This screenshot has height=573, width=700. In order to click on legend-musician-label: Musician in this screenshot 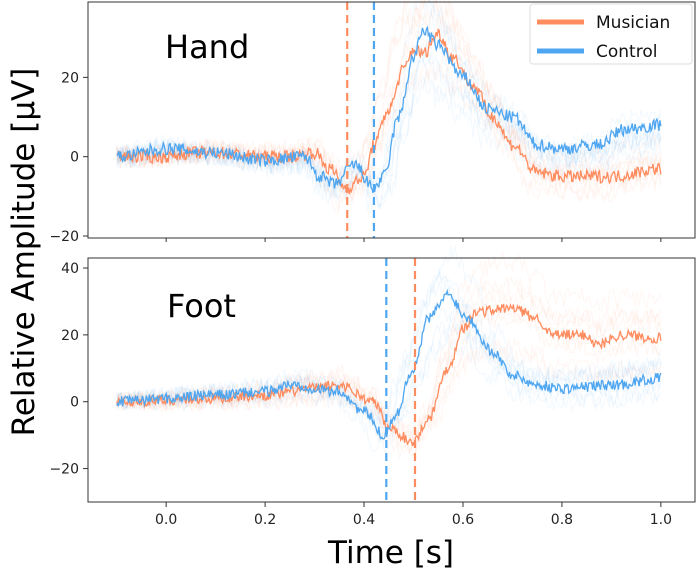, I will do `click(633, 23)`.